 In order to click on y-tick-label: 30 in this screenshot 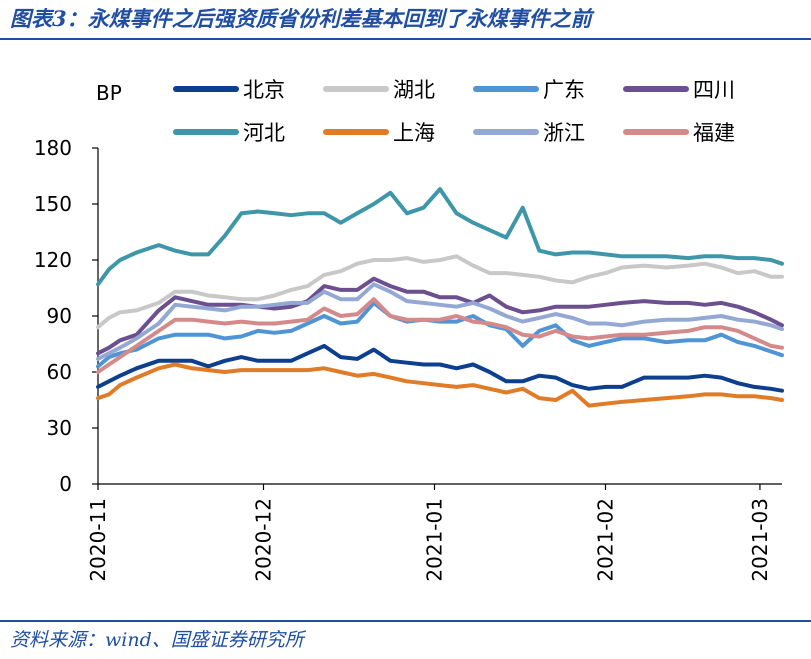, I will do `click(59, 428)`.